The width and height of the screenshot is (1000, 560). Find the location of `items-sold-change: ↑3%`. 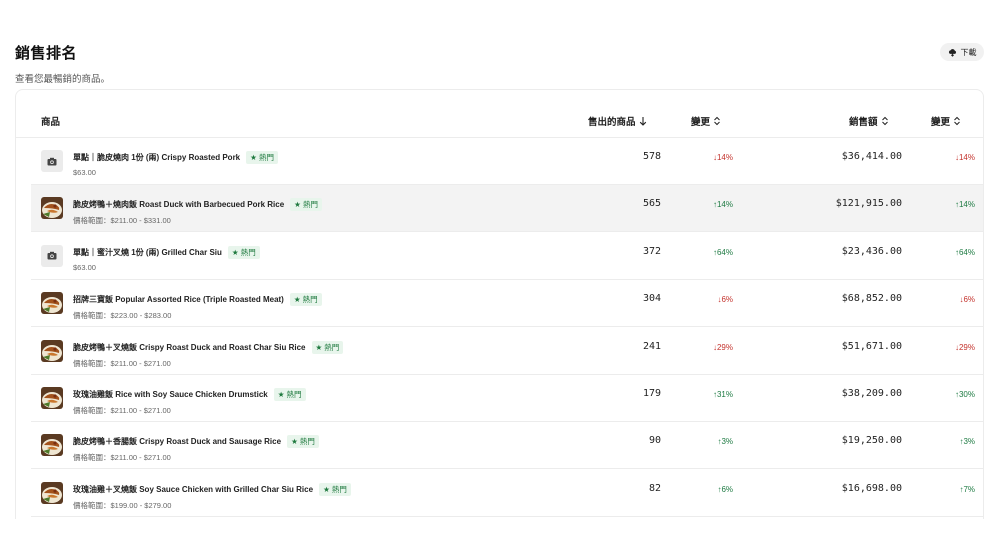

items-sold-change: ↑3% is located at coordinates (725, 442).